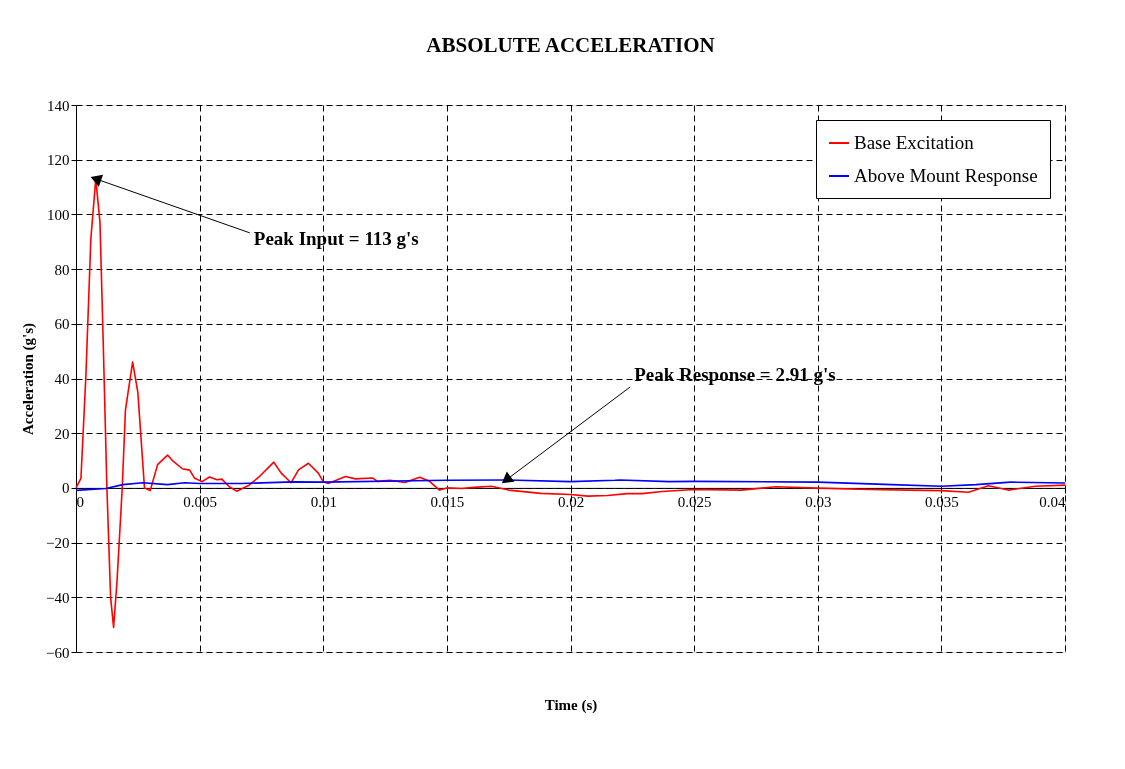 The image size is (1125, 769). I want to click on y-tick-label: −60, so click(58, 652).